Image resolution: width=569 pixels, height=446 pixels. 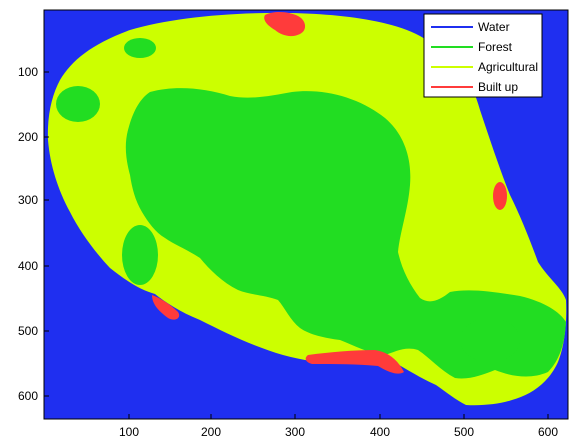 What do you see at coordinates (490, 340) in the screenshot?
I see `forest-patch-southeast` at bounding box center [490, 340].